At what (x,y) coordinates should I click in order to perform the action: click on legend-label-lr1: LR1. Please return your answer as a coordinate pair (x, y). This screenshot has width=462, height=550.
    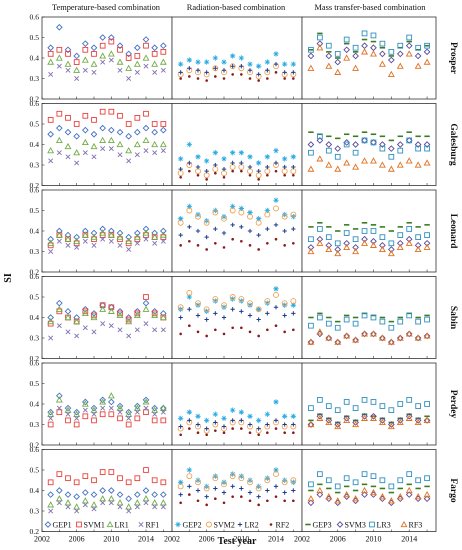
    Looking at the image, I should click on (122, 525).